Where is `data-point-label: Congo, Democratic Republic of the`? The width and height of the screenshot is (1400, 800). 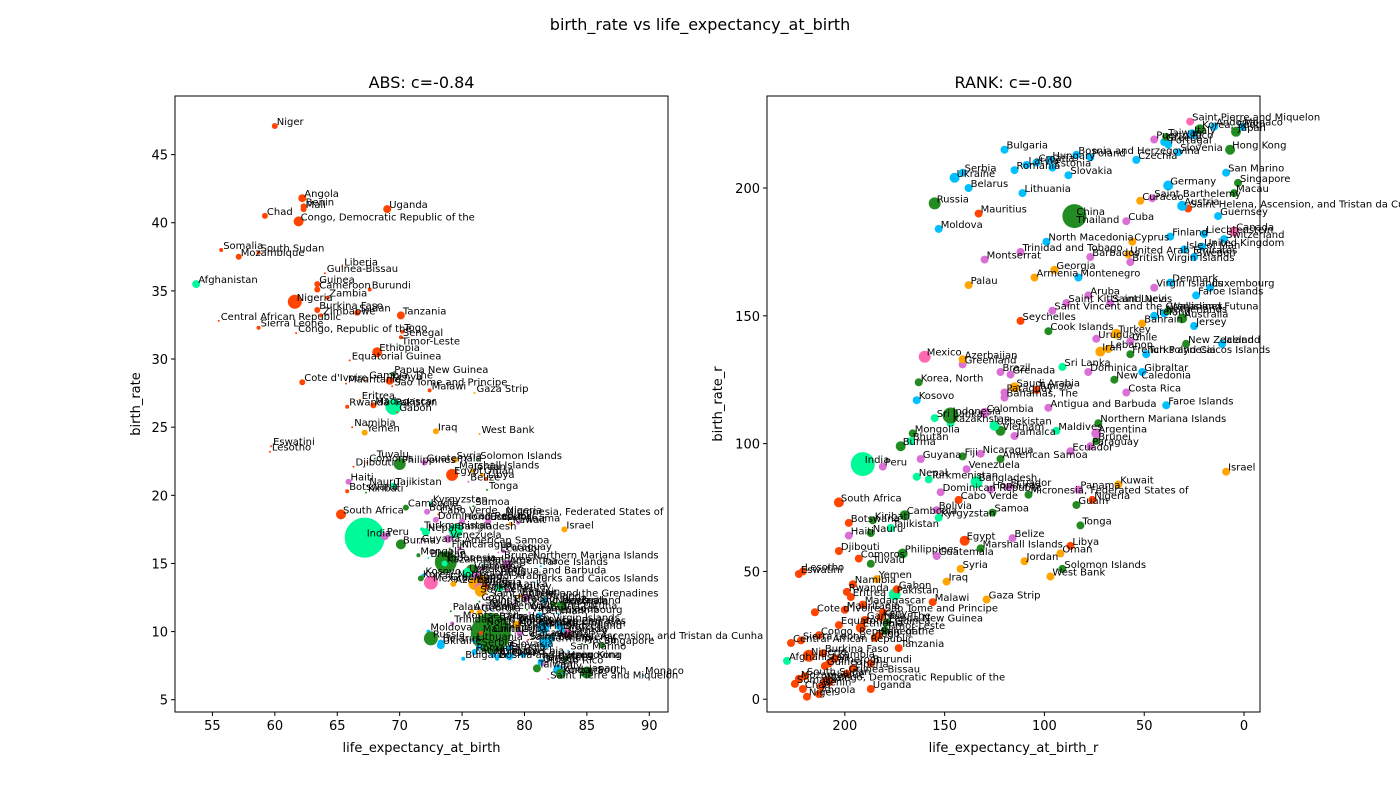
data-point-label: Congo, Democratic Republic of the is located at coordinates (918, 677).